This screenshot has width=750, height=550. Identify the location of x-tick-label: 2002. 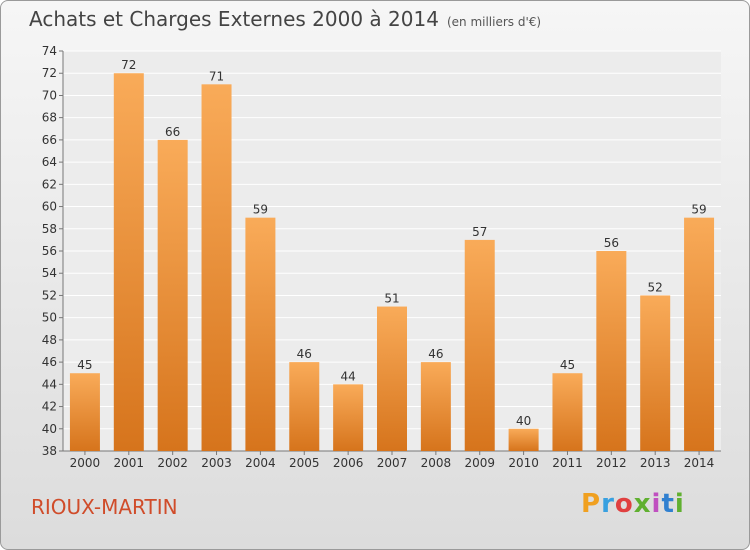
(172, 463).